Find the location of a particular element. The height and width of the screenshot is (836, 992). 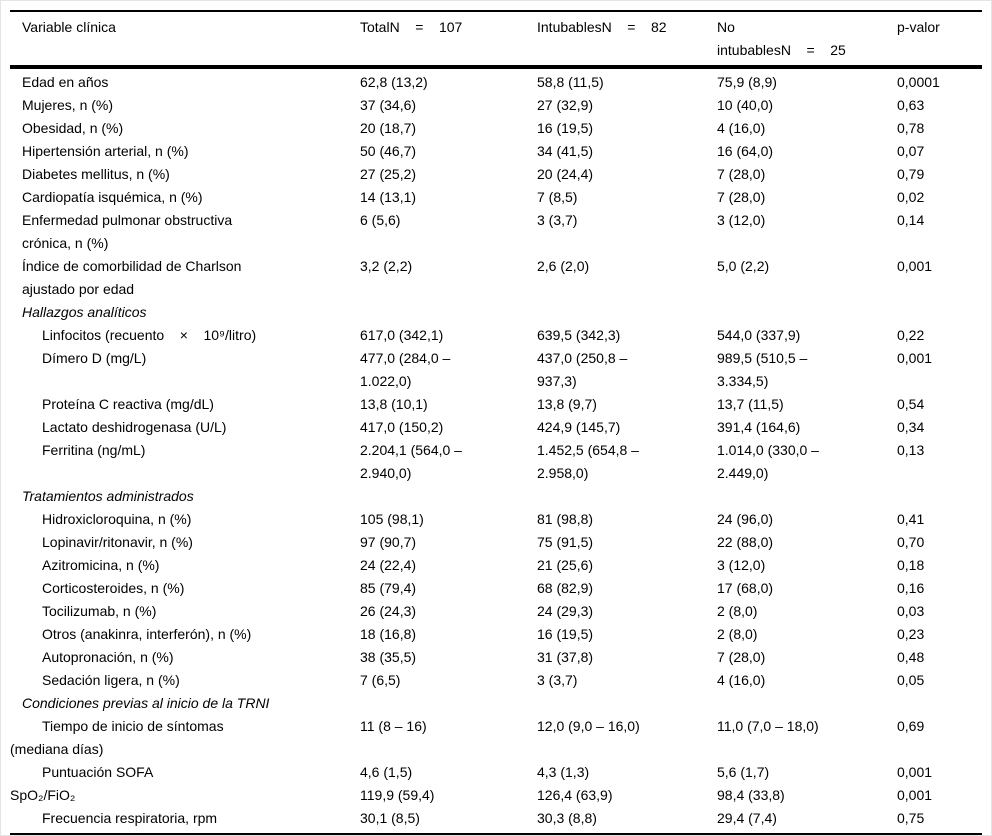

cell-no-intubables: 98,4 (33,8) is located at coordinates (807, 795).